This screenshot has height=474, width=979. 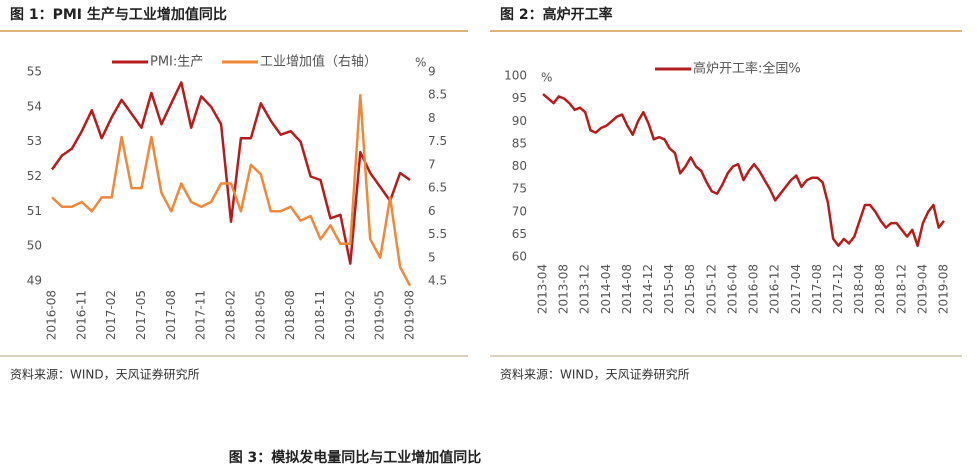 What do you see at coordinates (519, 121) in the screenshot?
I see `y-tick-label: 90` at bounding box center [519, 121].